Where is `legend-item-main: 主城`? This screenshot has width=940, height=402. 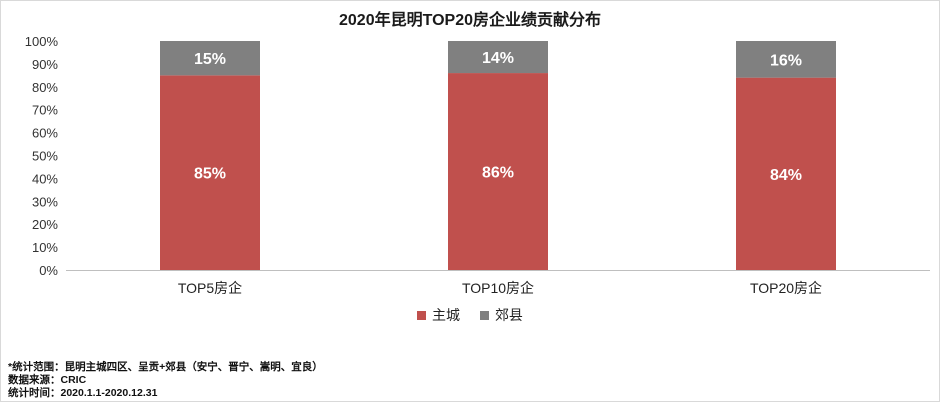 legend-item-main: 主城 is located at coordinates (438, 315).